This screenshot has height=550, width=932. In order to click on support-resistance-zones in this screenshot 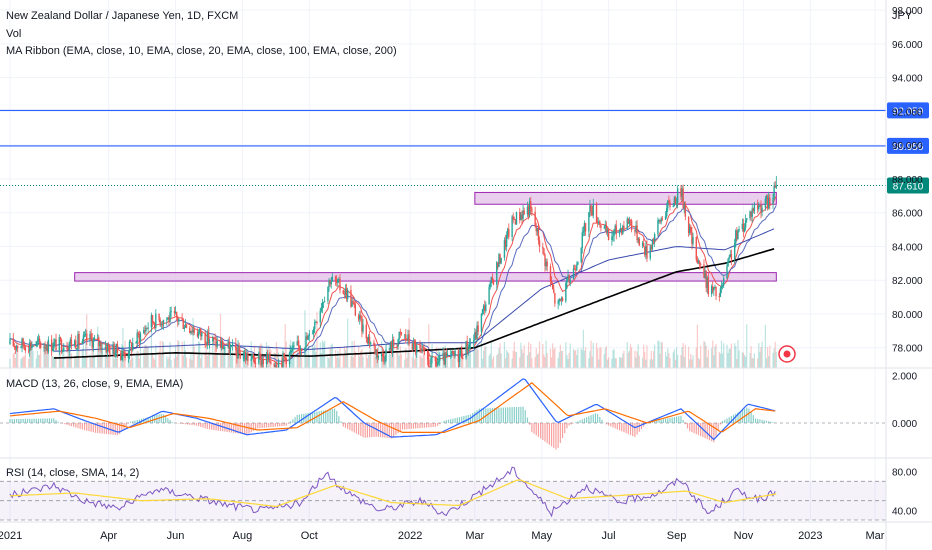, I will do `click(425, 236)`.